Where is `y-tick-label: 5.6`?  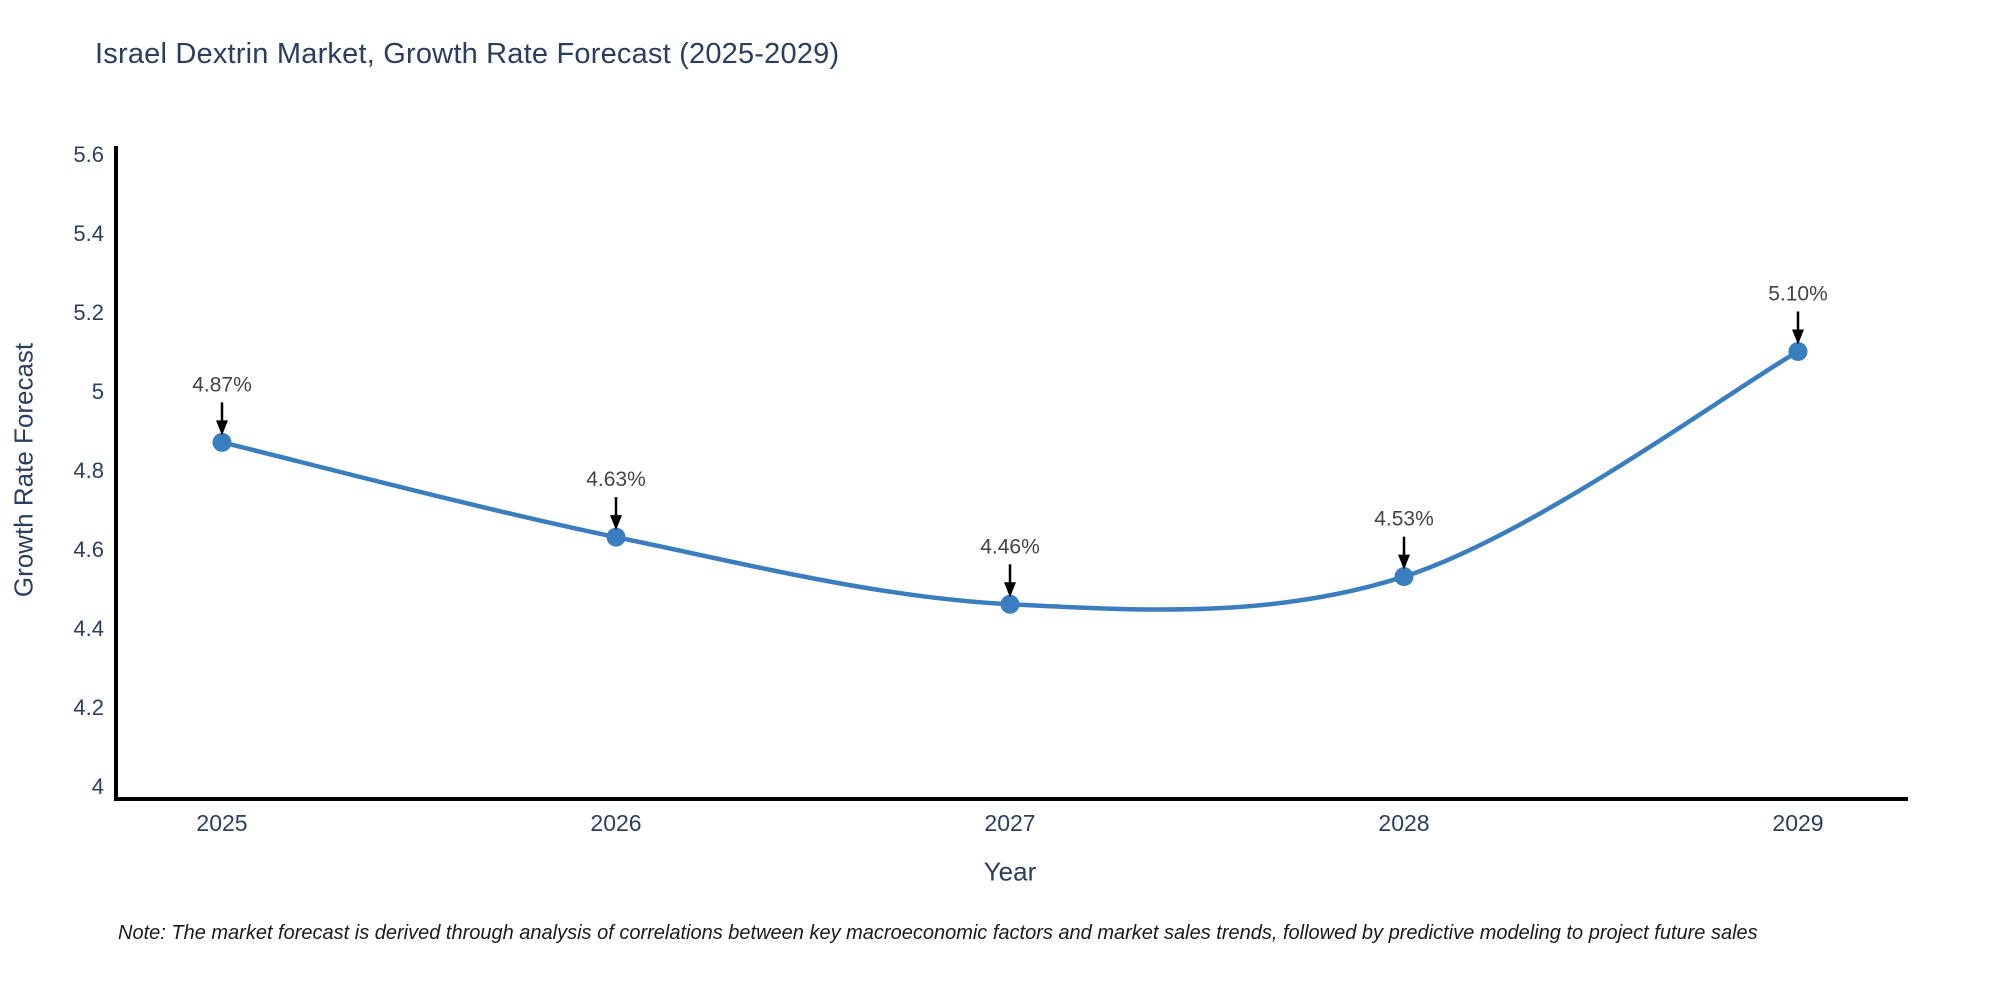 y-tick-label: 5.6 is located at coordinates (88, 154).